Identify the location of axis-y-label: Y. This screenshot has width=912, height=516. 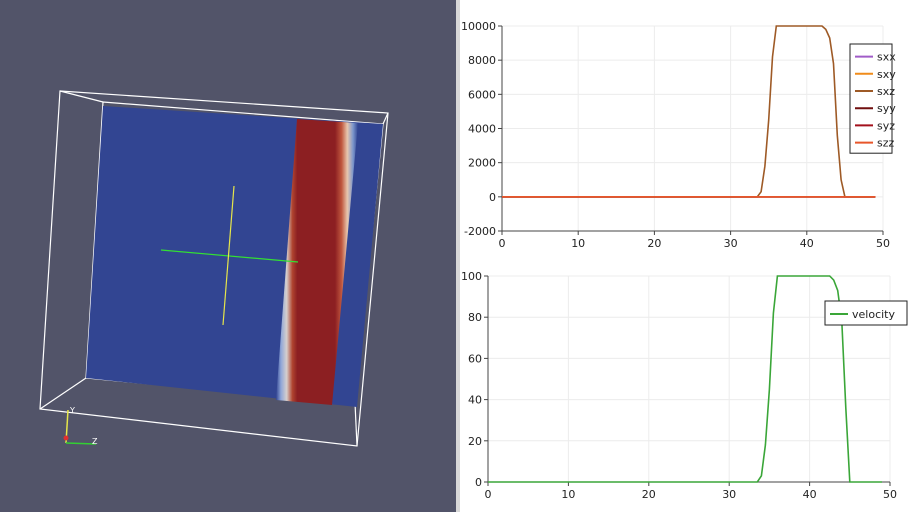
(72, 410).